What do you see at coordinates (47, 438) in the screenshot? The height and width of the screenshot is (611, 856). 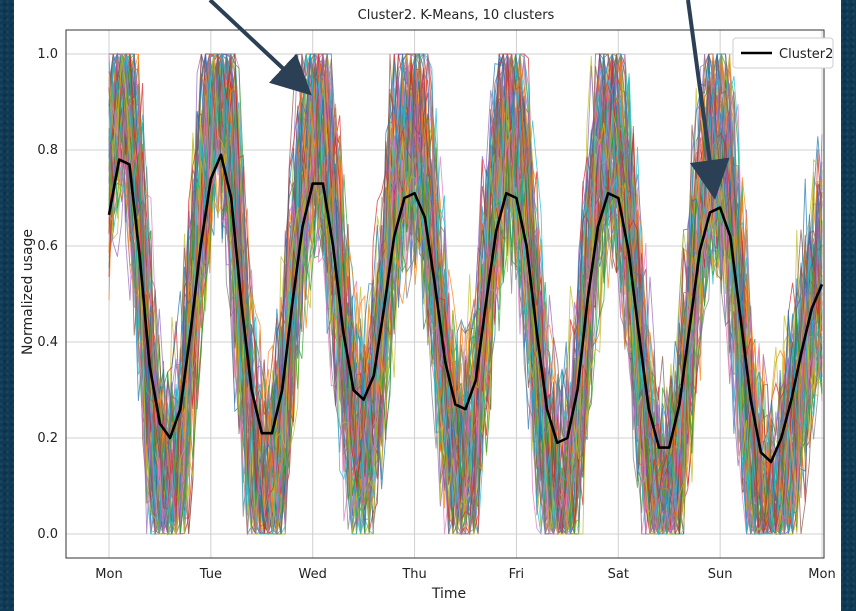 I see `y-tick-label: 0.2` at bounding box center [47, 438].